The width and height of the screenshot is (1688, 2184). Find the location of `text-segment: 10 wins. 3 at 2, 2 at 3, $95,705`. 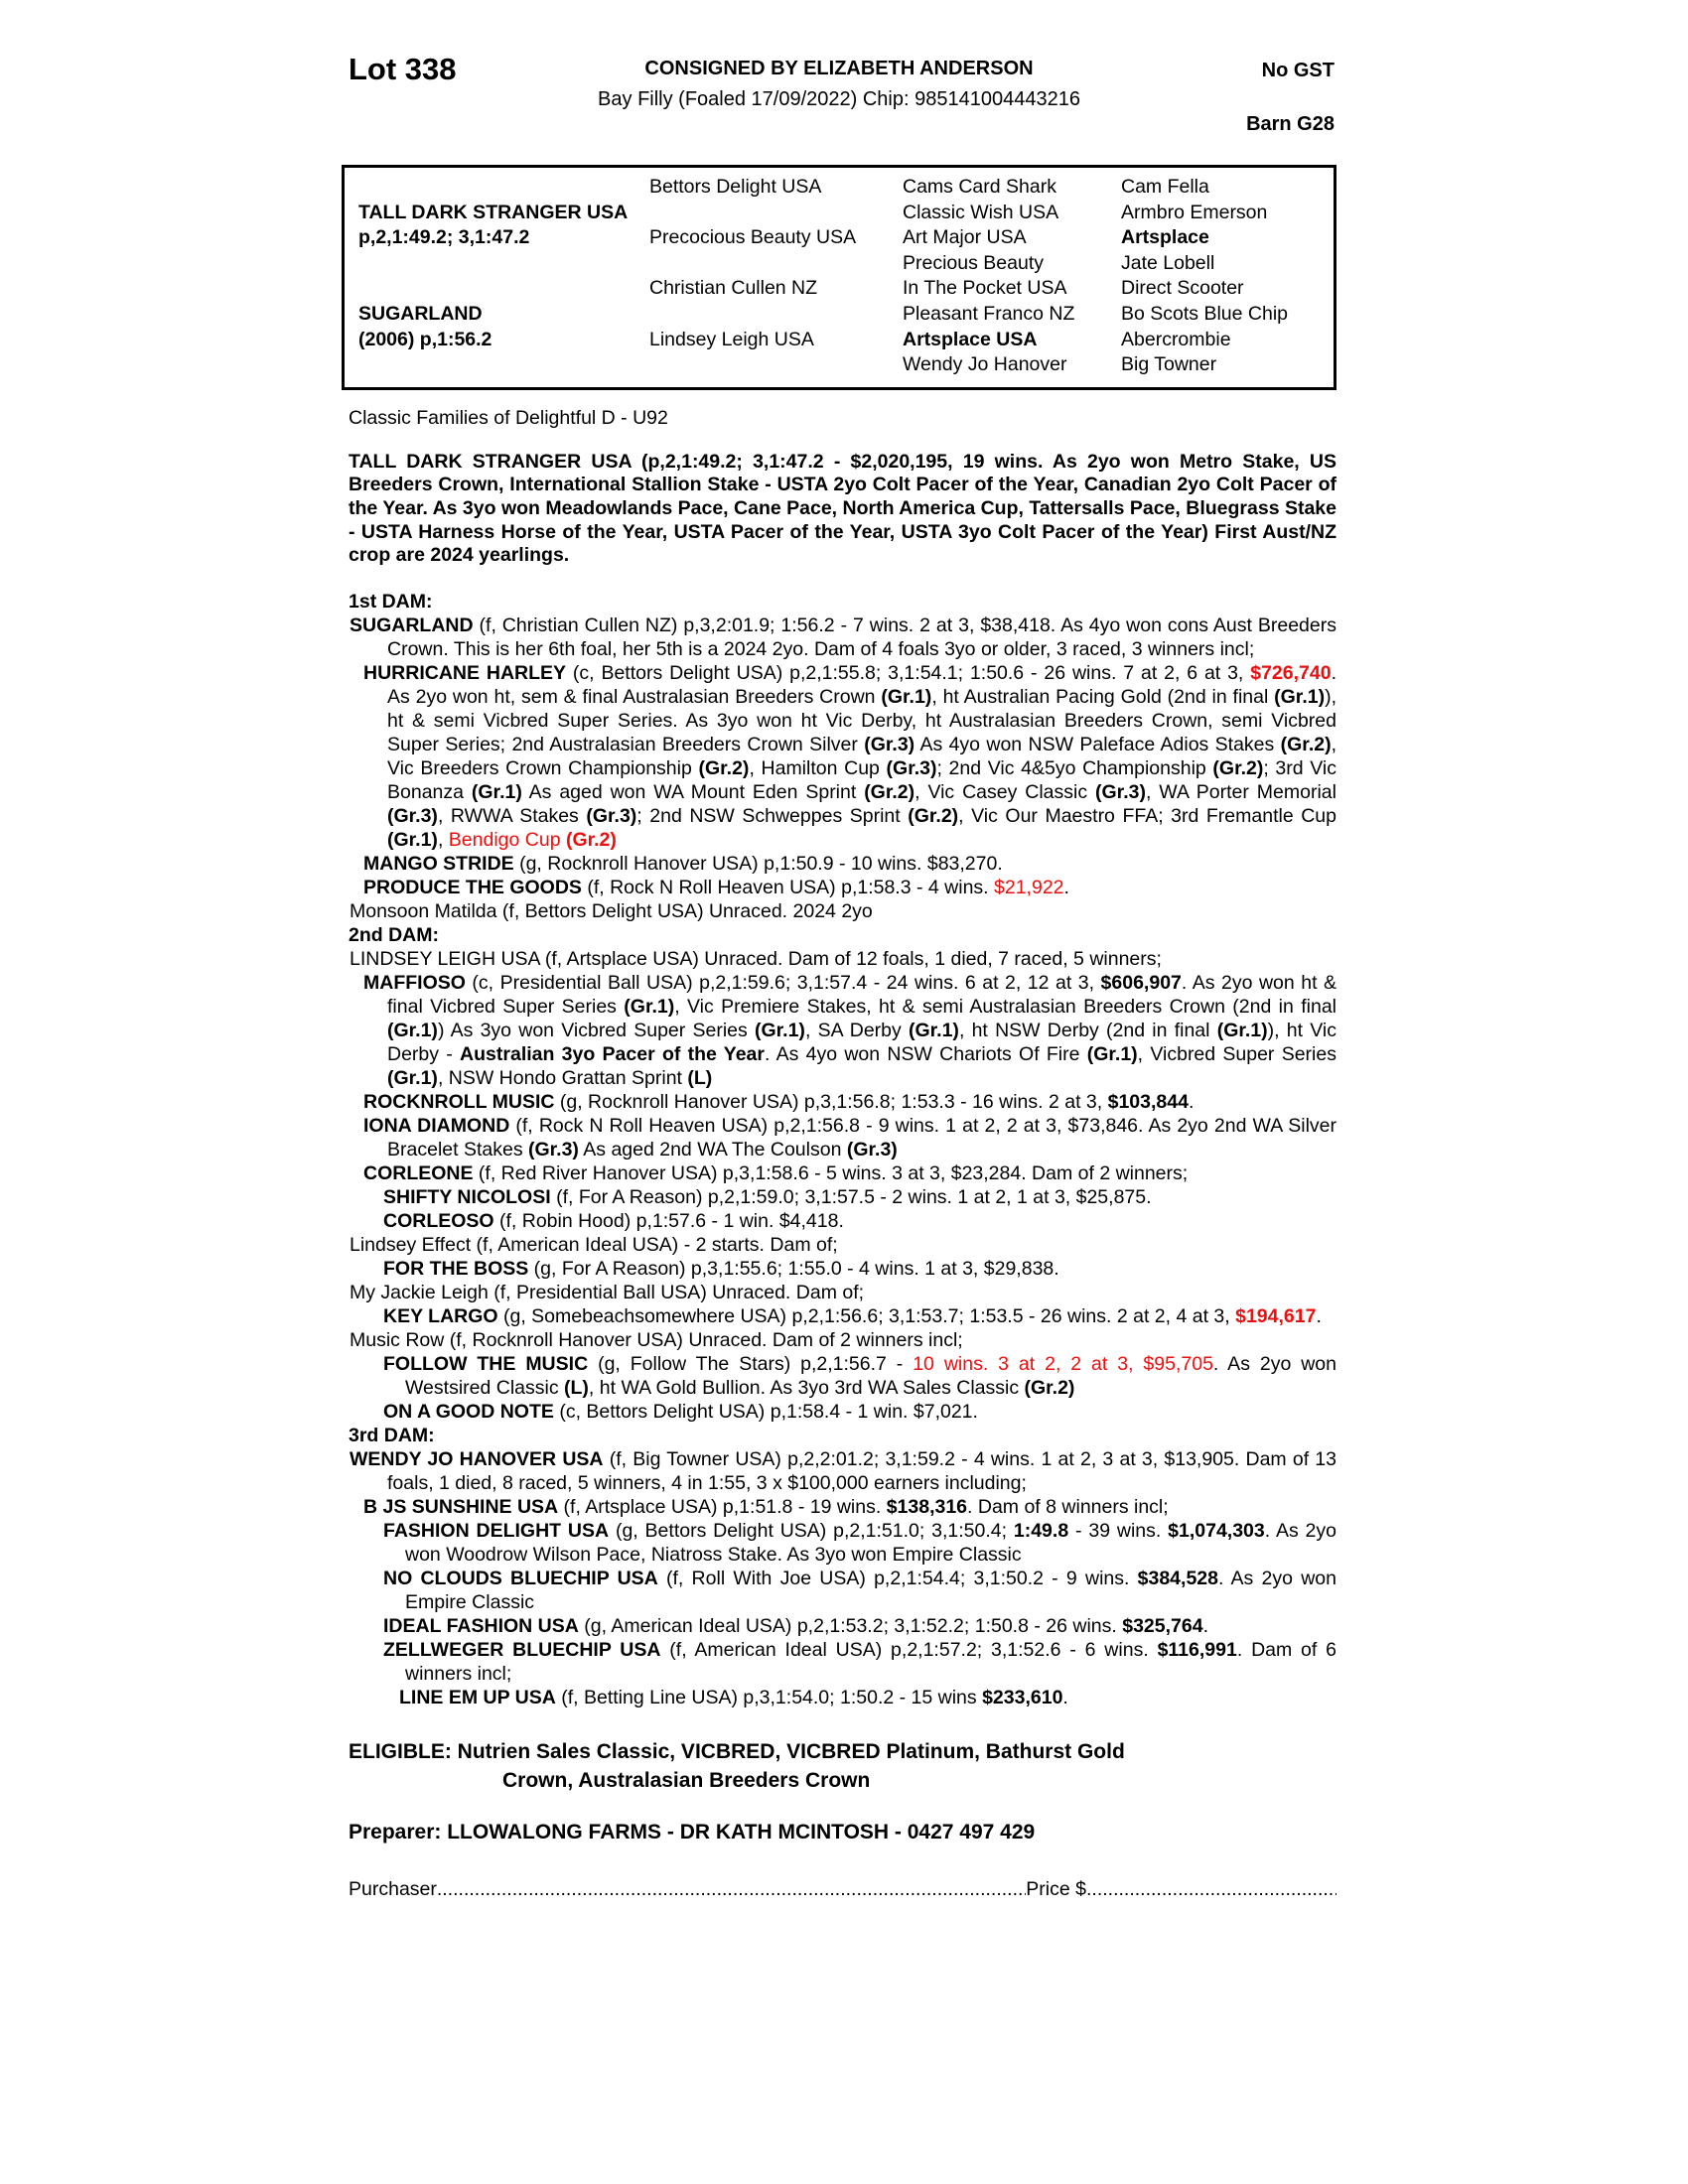

text-segment: 10 wins. 3 at 2, 2 at 3, $95,705 is located at coordinates (1063, 1363).